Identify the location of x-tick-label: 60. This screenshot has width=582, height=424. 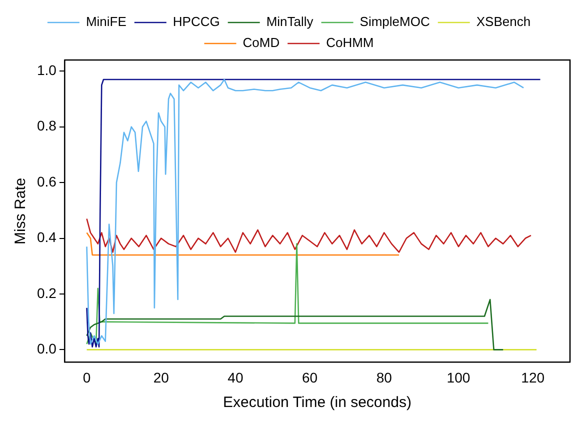
(310, 377).